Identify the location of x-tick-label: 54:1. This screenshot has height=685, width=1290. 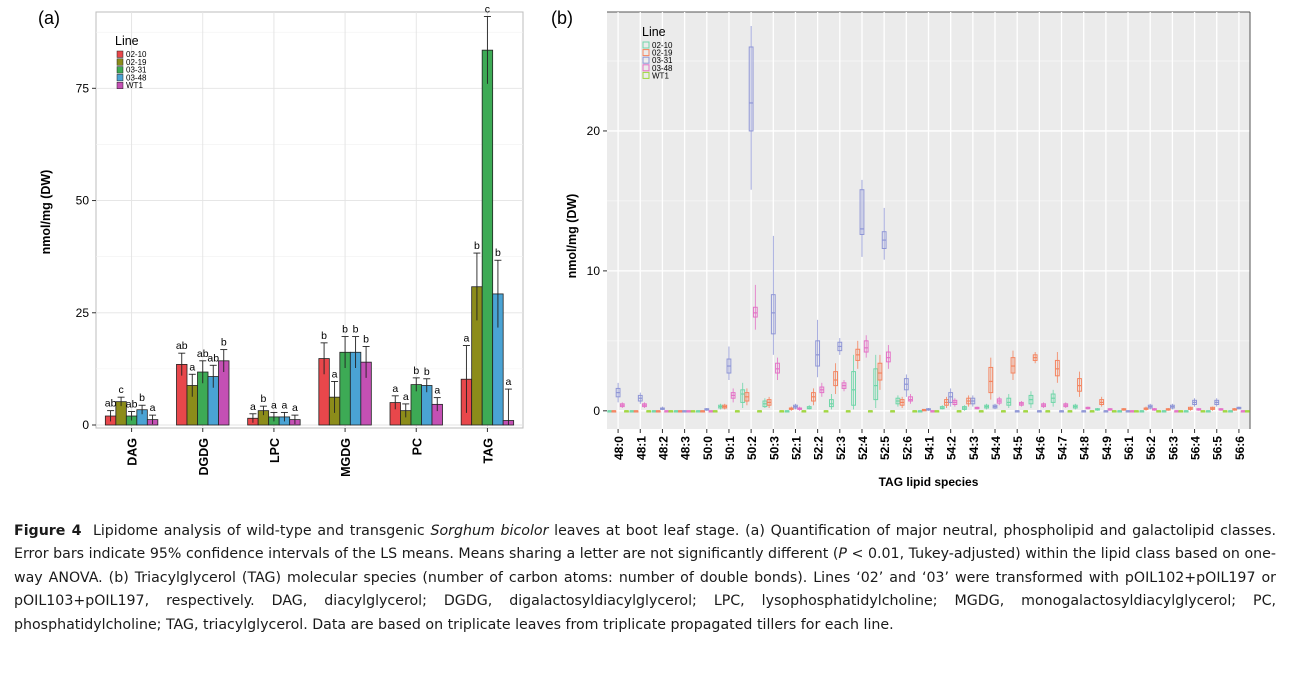
(930, 448).